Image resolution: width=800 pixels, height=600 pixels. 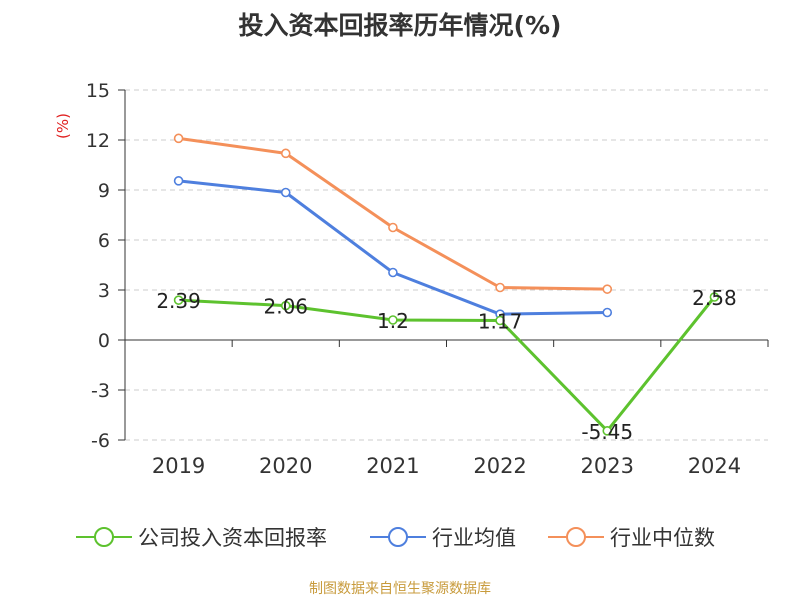 I want to click on y-tick-label: 0, so click(x=104, y=341).